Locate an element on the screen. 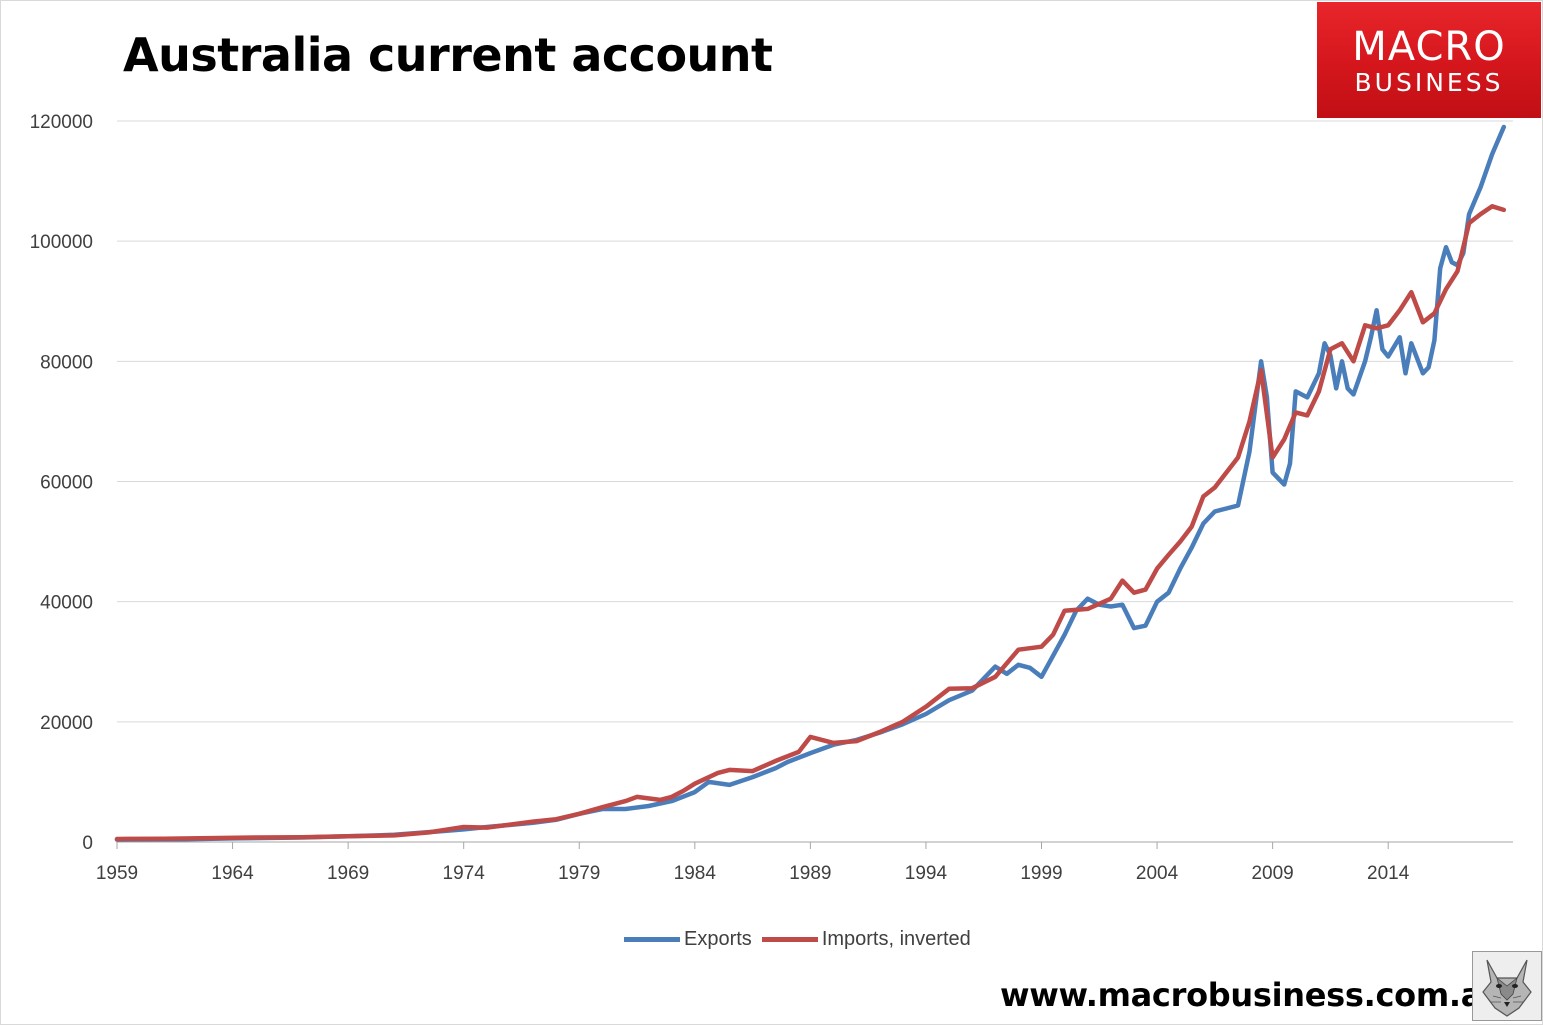 The width and height of the screenshot is (1543, 1025). legend-label-imports: Imports, inverted is located at coordinates (896, 939).